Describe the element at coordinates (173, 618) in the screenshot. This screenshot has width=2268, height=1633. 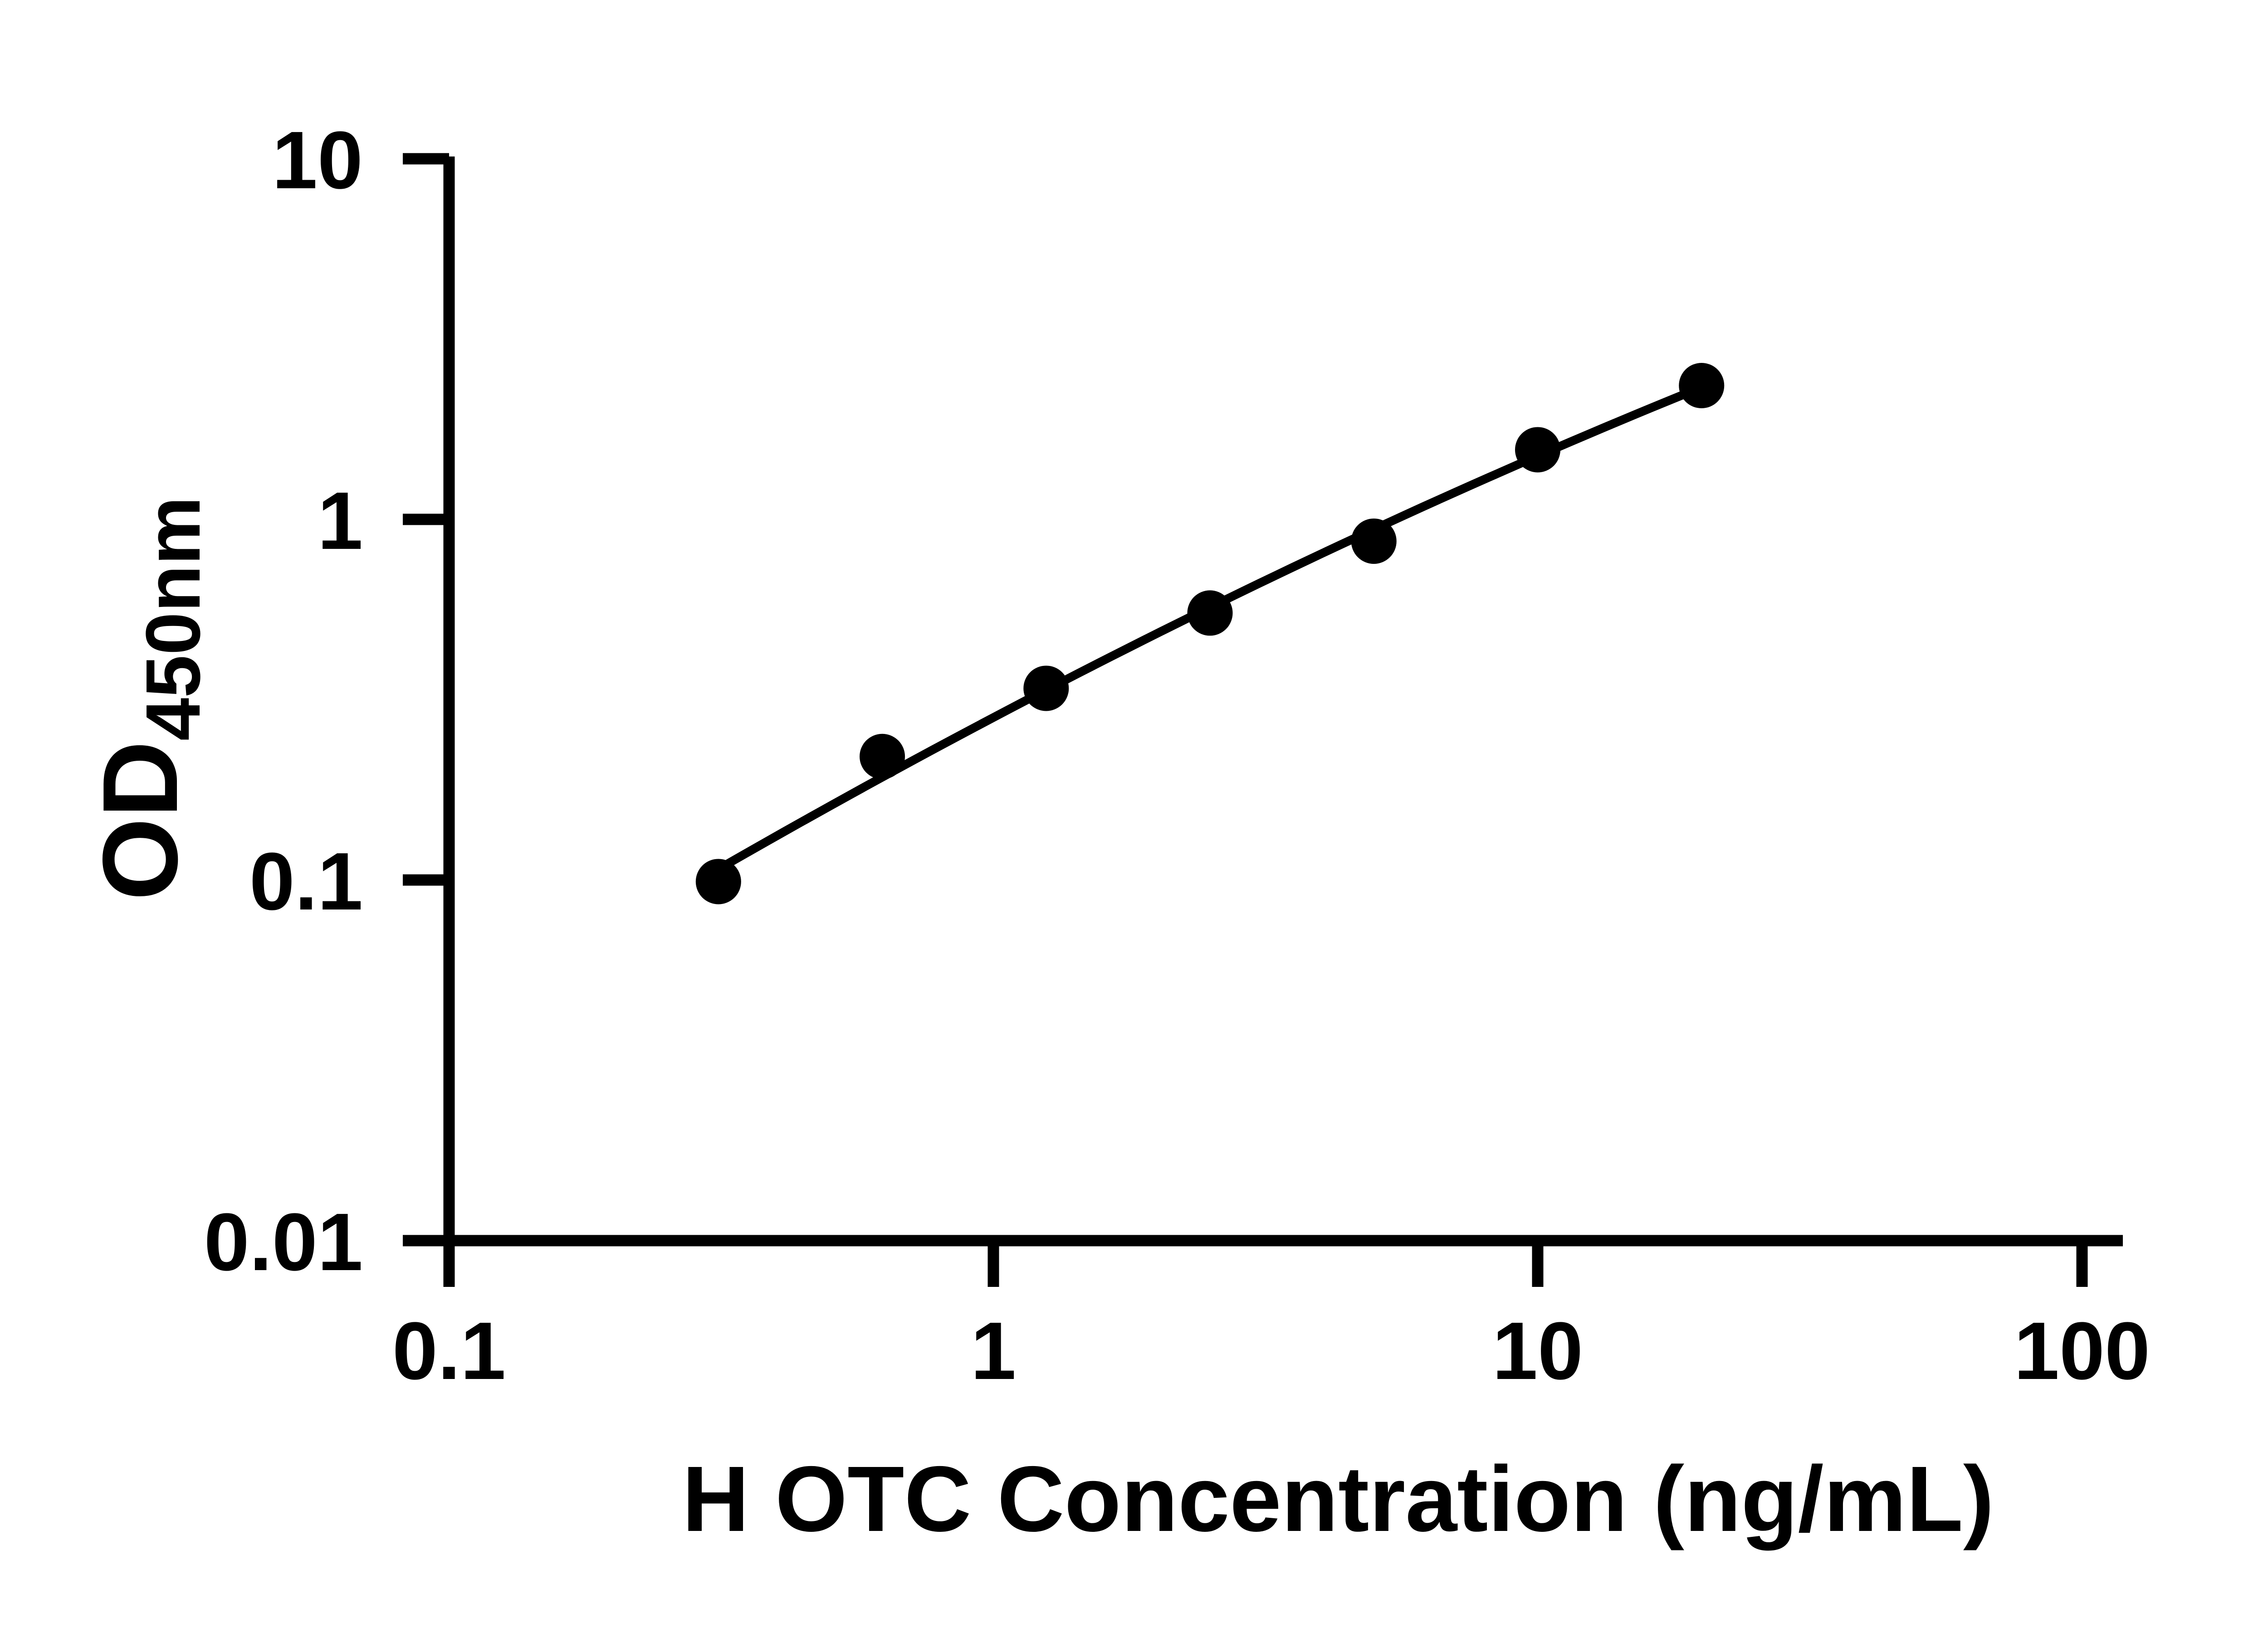
I see `y-axis-title-sub: 450nm` at that location.